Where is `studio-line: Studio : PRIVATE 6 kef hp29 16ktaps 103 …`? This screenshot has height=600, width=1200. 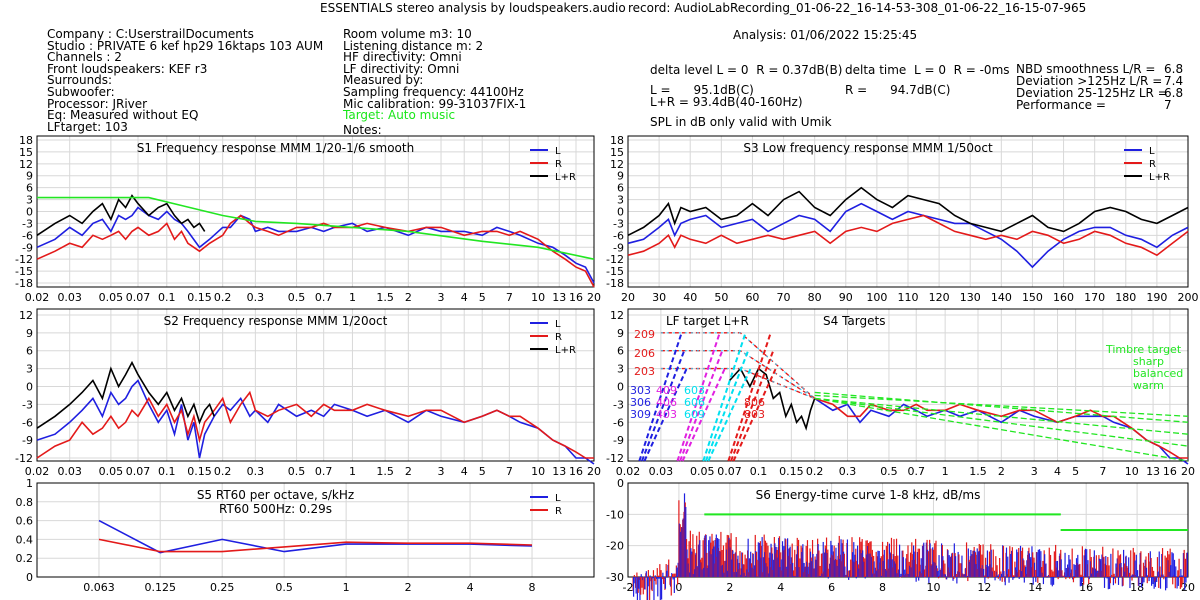 studio-line: Studio : PRIVATE 6 kef hp29 16ktaps 103 … is located at coordinates (185, 45).